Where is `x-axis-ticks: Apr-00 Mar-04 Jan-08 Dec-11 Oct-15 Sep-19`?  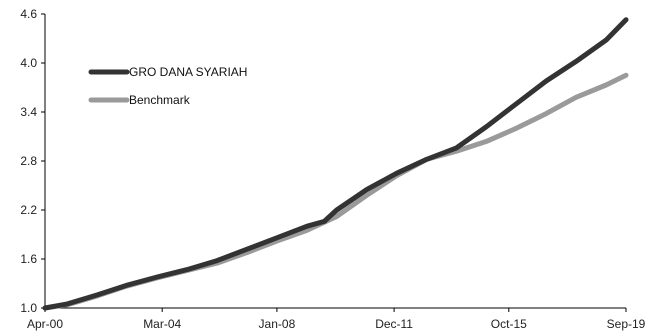
x-axis-ticks: Apr-00 Mar-04 Jan-08 Dec-11 Oct-15 Sep-19 is located at coordinates (336, 319).